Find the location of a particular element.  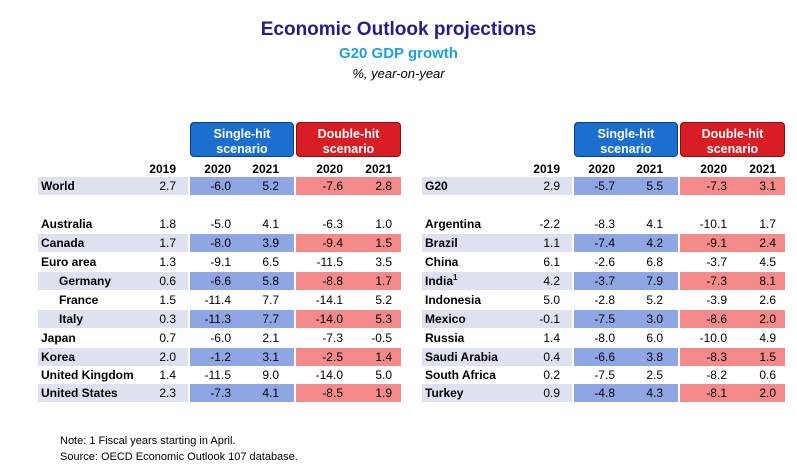

row-label: Euro area is located at coordinates (68, 262).